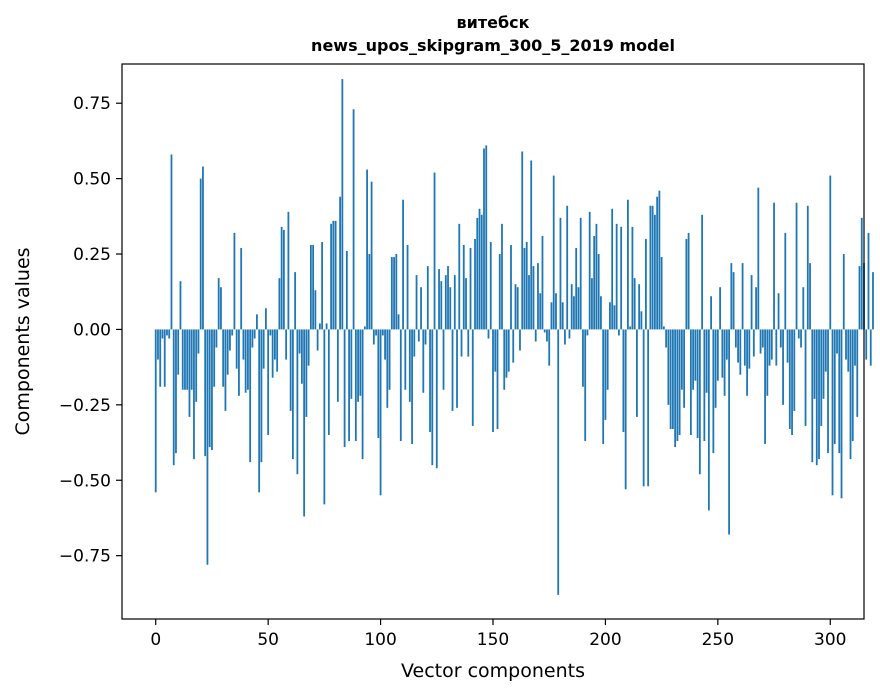 Image resolution: width=880 pixels, height=696 pixels. Describe the element at coordinates (380, 640) in the screenshot. I see `x-tick-label: 100` at that location.